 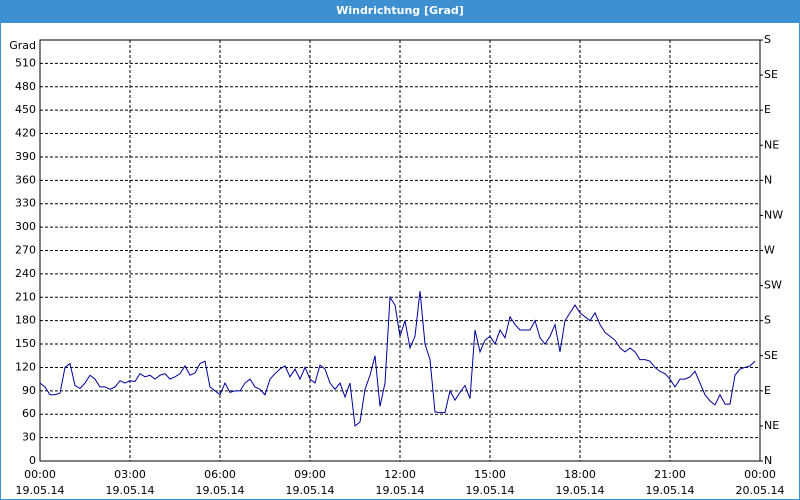 What do you see at coordinates (25, 366) in the screenshot?
I see `y-tick-label: 120` at bounding box center [25, 366].